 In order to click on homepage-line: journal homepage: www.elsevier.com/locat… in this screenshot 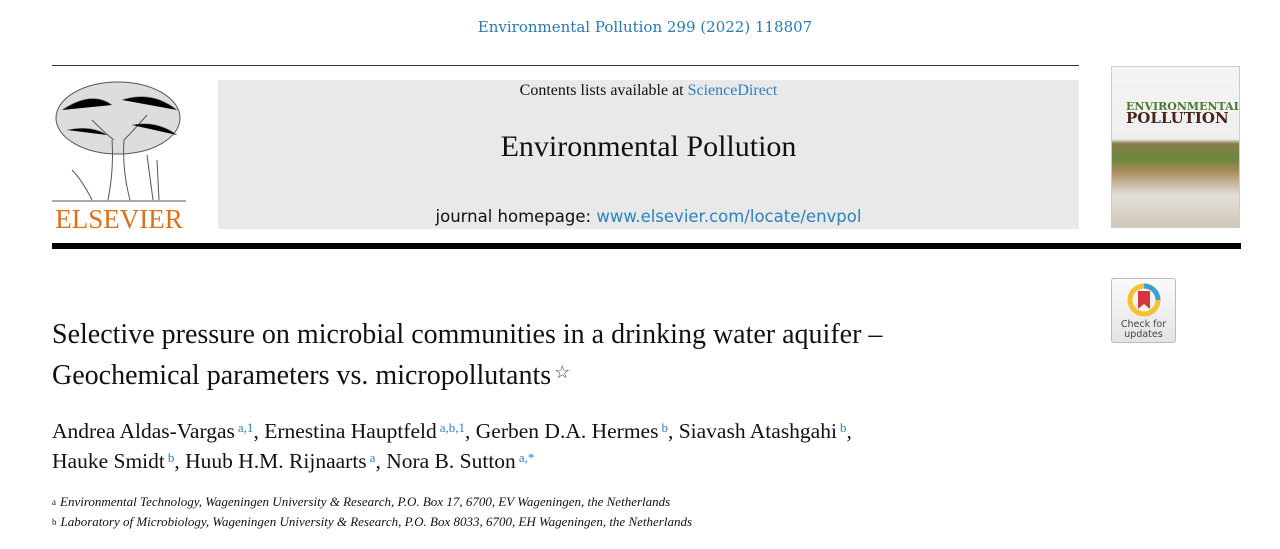, I will do `click(648, 216)`.